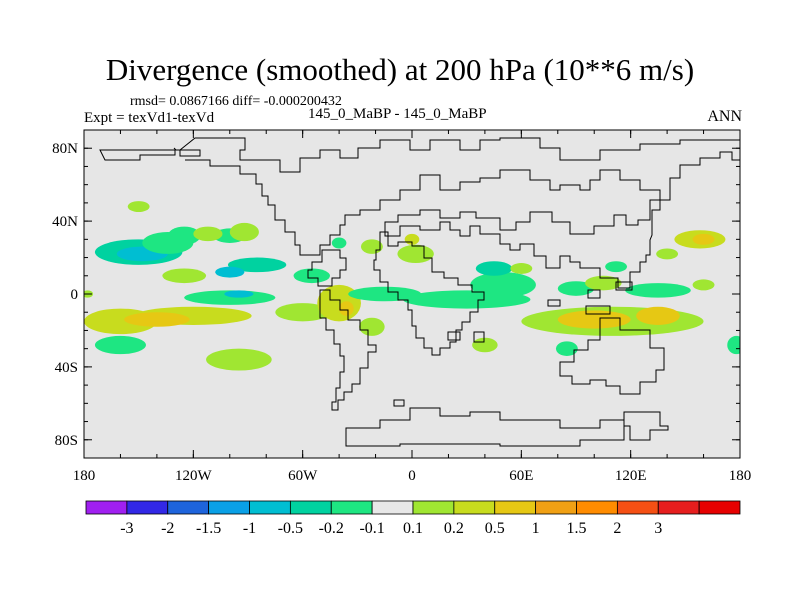 This screenshot has height=600, width=800. What do you see at coordinates (521, 476) in the screenshot?
I see `x-tick-label-4: 60E` at bounding box center [521, 476].